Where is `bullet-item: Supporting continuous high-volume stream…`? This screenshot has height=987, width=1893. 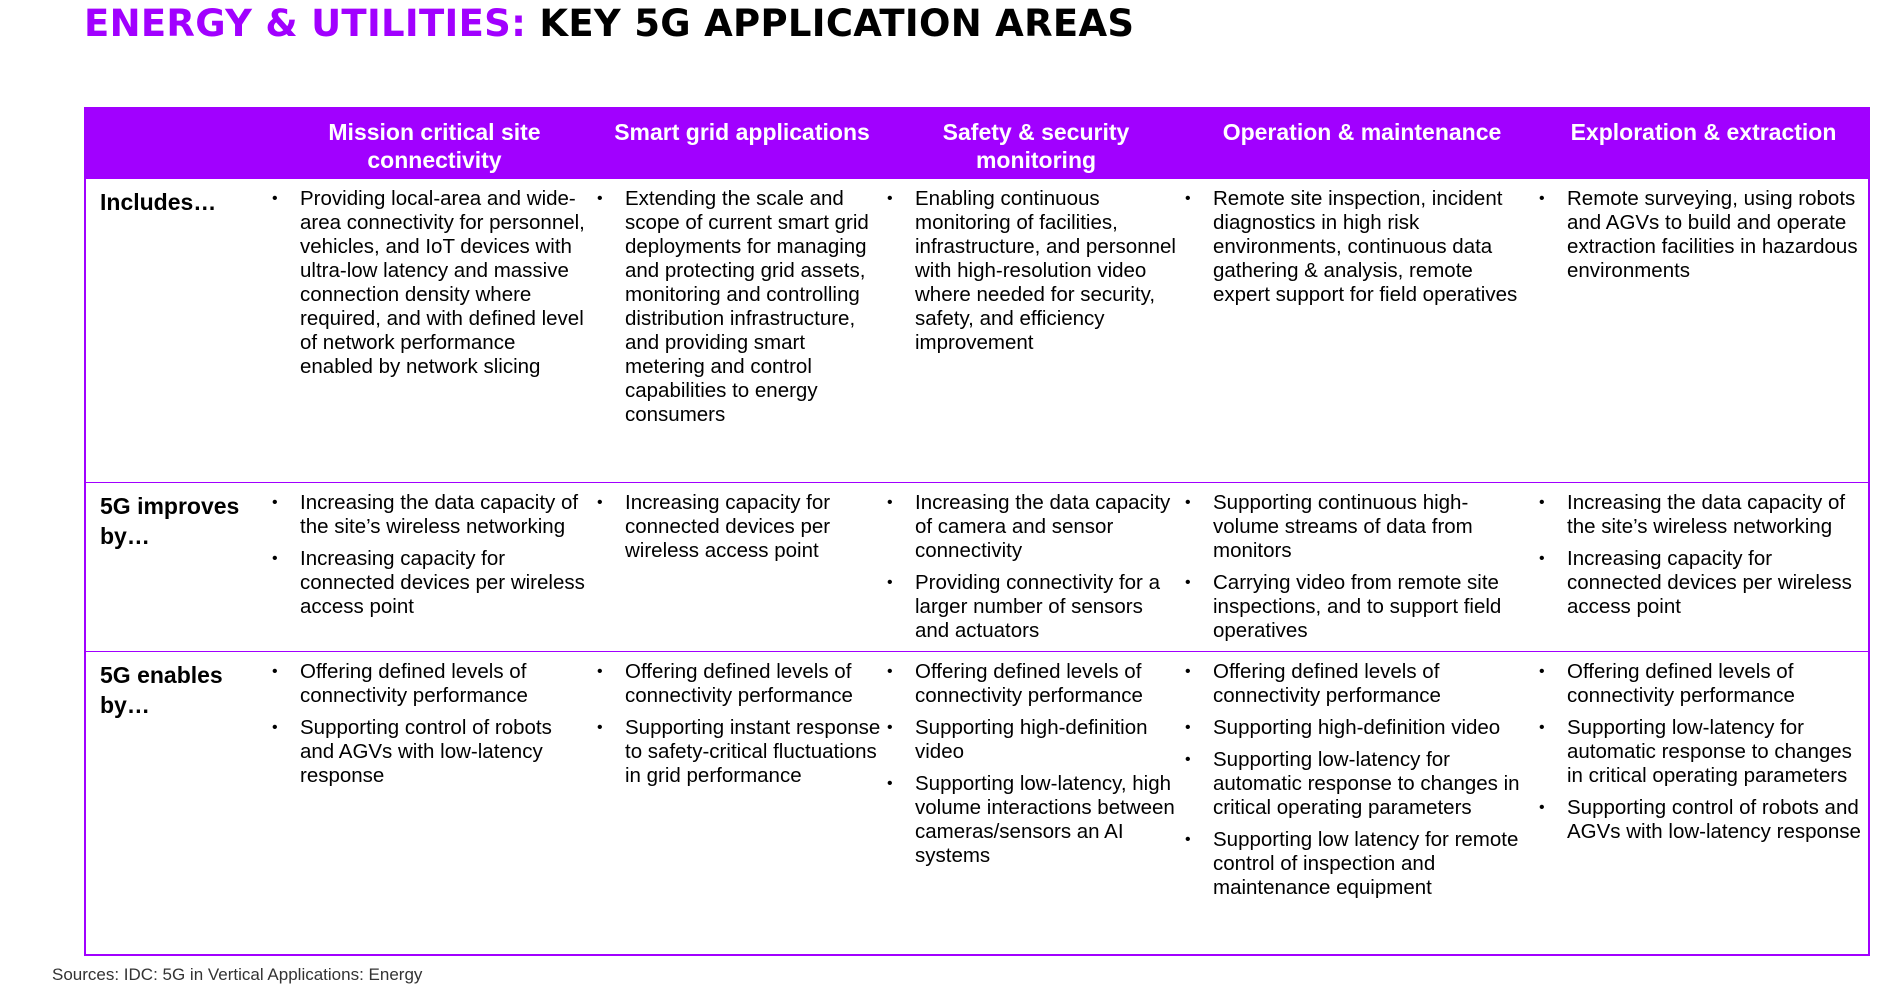
bullet-item: Supporting continuous high-volume stream… is located at coordinates (1359, 527).